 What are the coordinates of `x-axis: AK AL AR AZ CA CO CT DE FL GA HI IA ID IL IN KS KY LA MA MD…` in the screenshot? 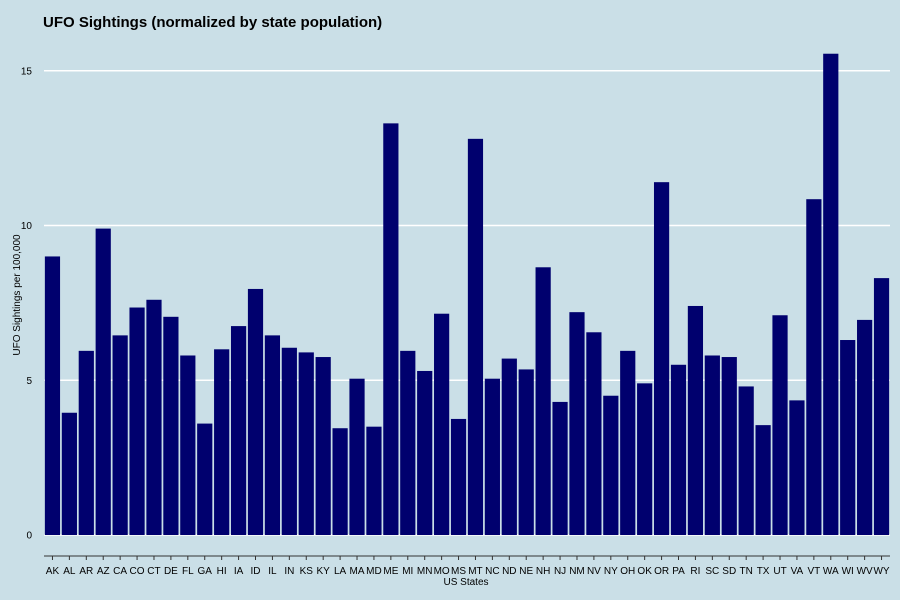 It's located at (467, 566).